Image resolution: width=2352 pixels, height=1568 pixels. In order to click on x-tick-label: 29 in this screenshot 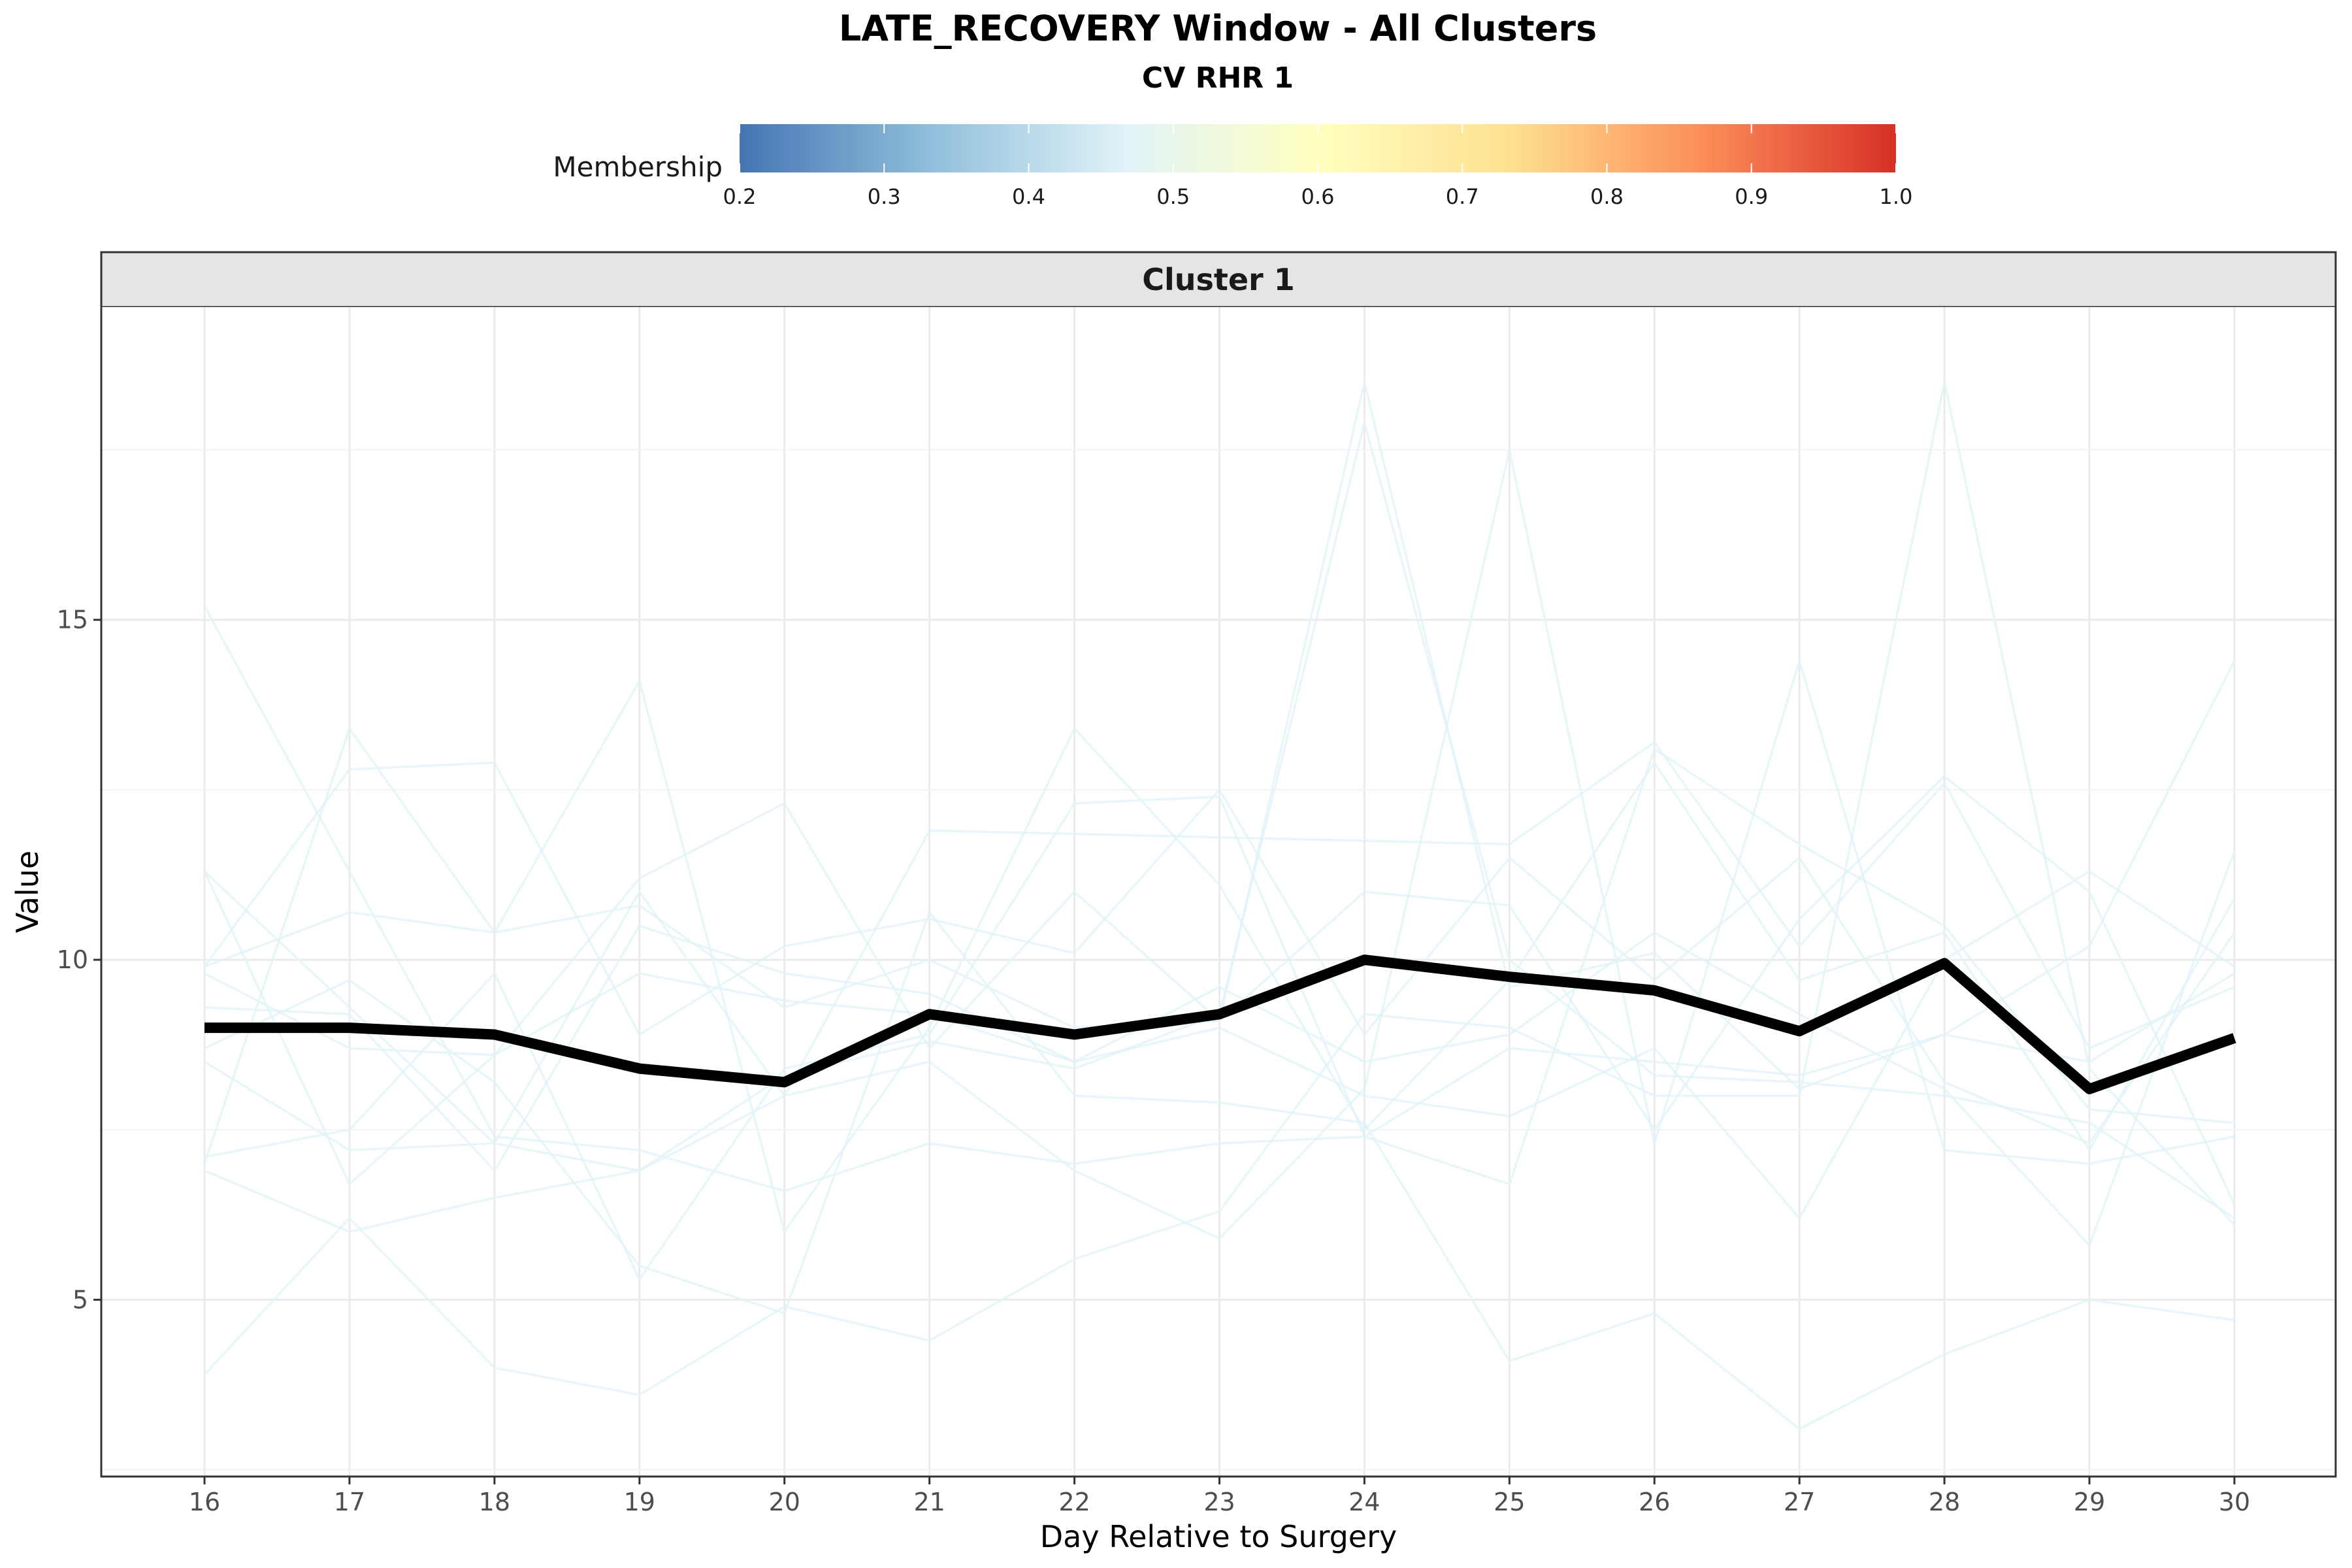, I will do `click(2089, 1502)`.